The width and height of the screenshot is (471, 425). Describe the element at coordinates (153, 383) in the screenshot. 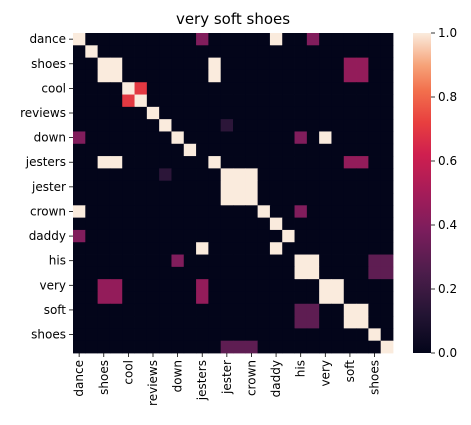

I see `x-tick-label: reviews` at that location.